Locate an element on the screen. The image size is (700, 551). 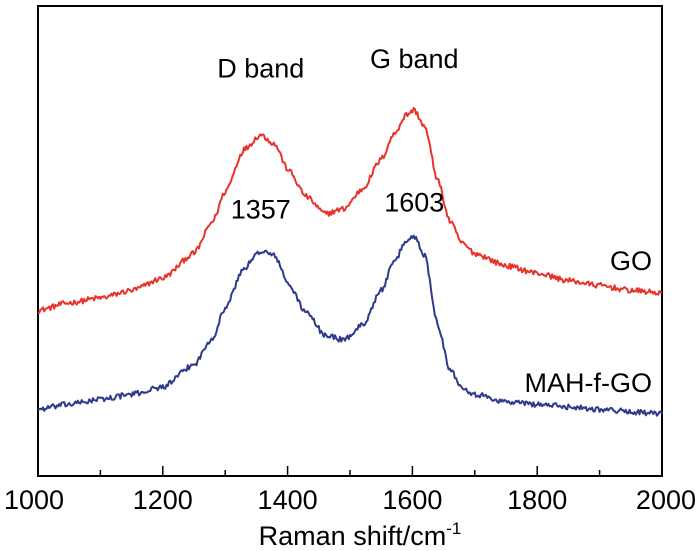
x-axis-label-superscript: -1 is located at coordinates (453, 528).